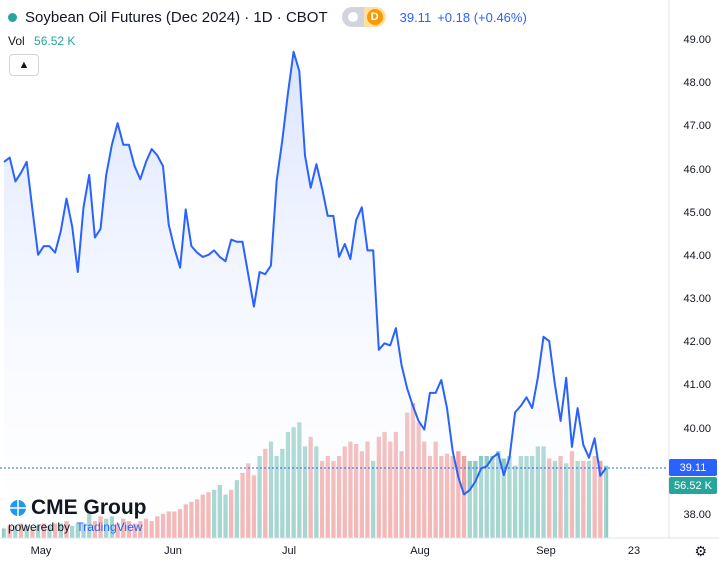  I want to click on chevron-up-icon: ▲, so click(24, 65).